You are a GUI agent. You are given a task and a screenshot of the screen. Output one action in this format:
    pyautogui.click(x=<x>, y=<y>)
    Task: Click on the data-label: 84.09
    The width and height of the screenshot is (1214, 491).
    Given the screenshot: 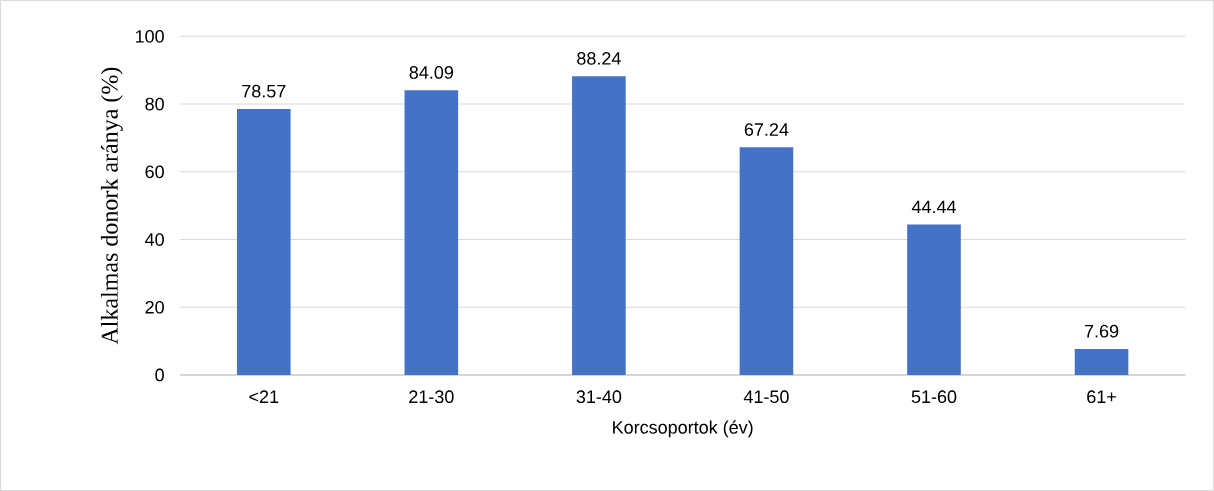 What is the action you would take?
    pyautogui.click(x=431, y=72)
    